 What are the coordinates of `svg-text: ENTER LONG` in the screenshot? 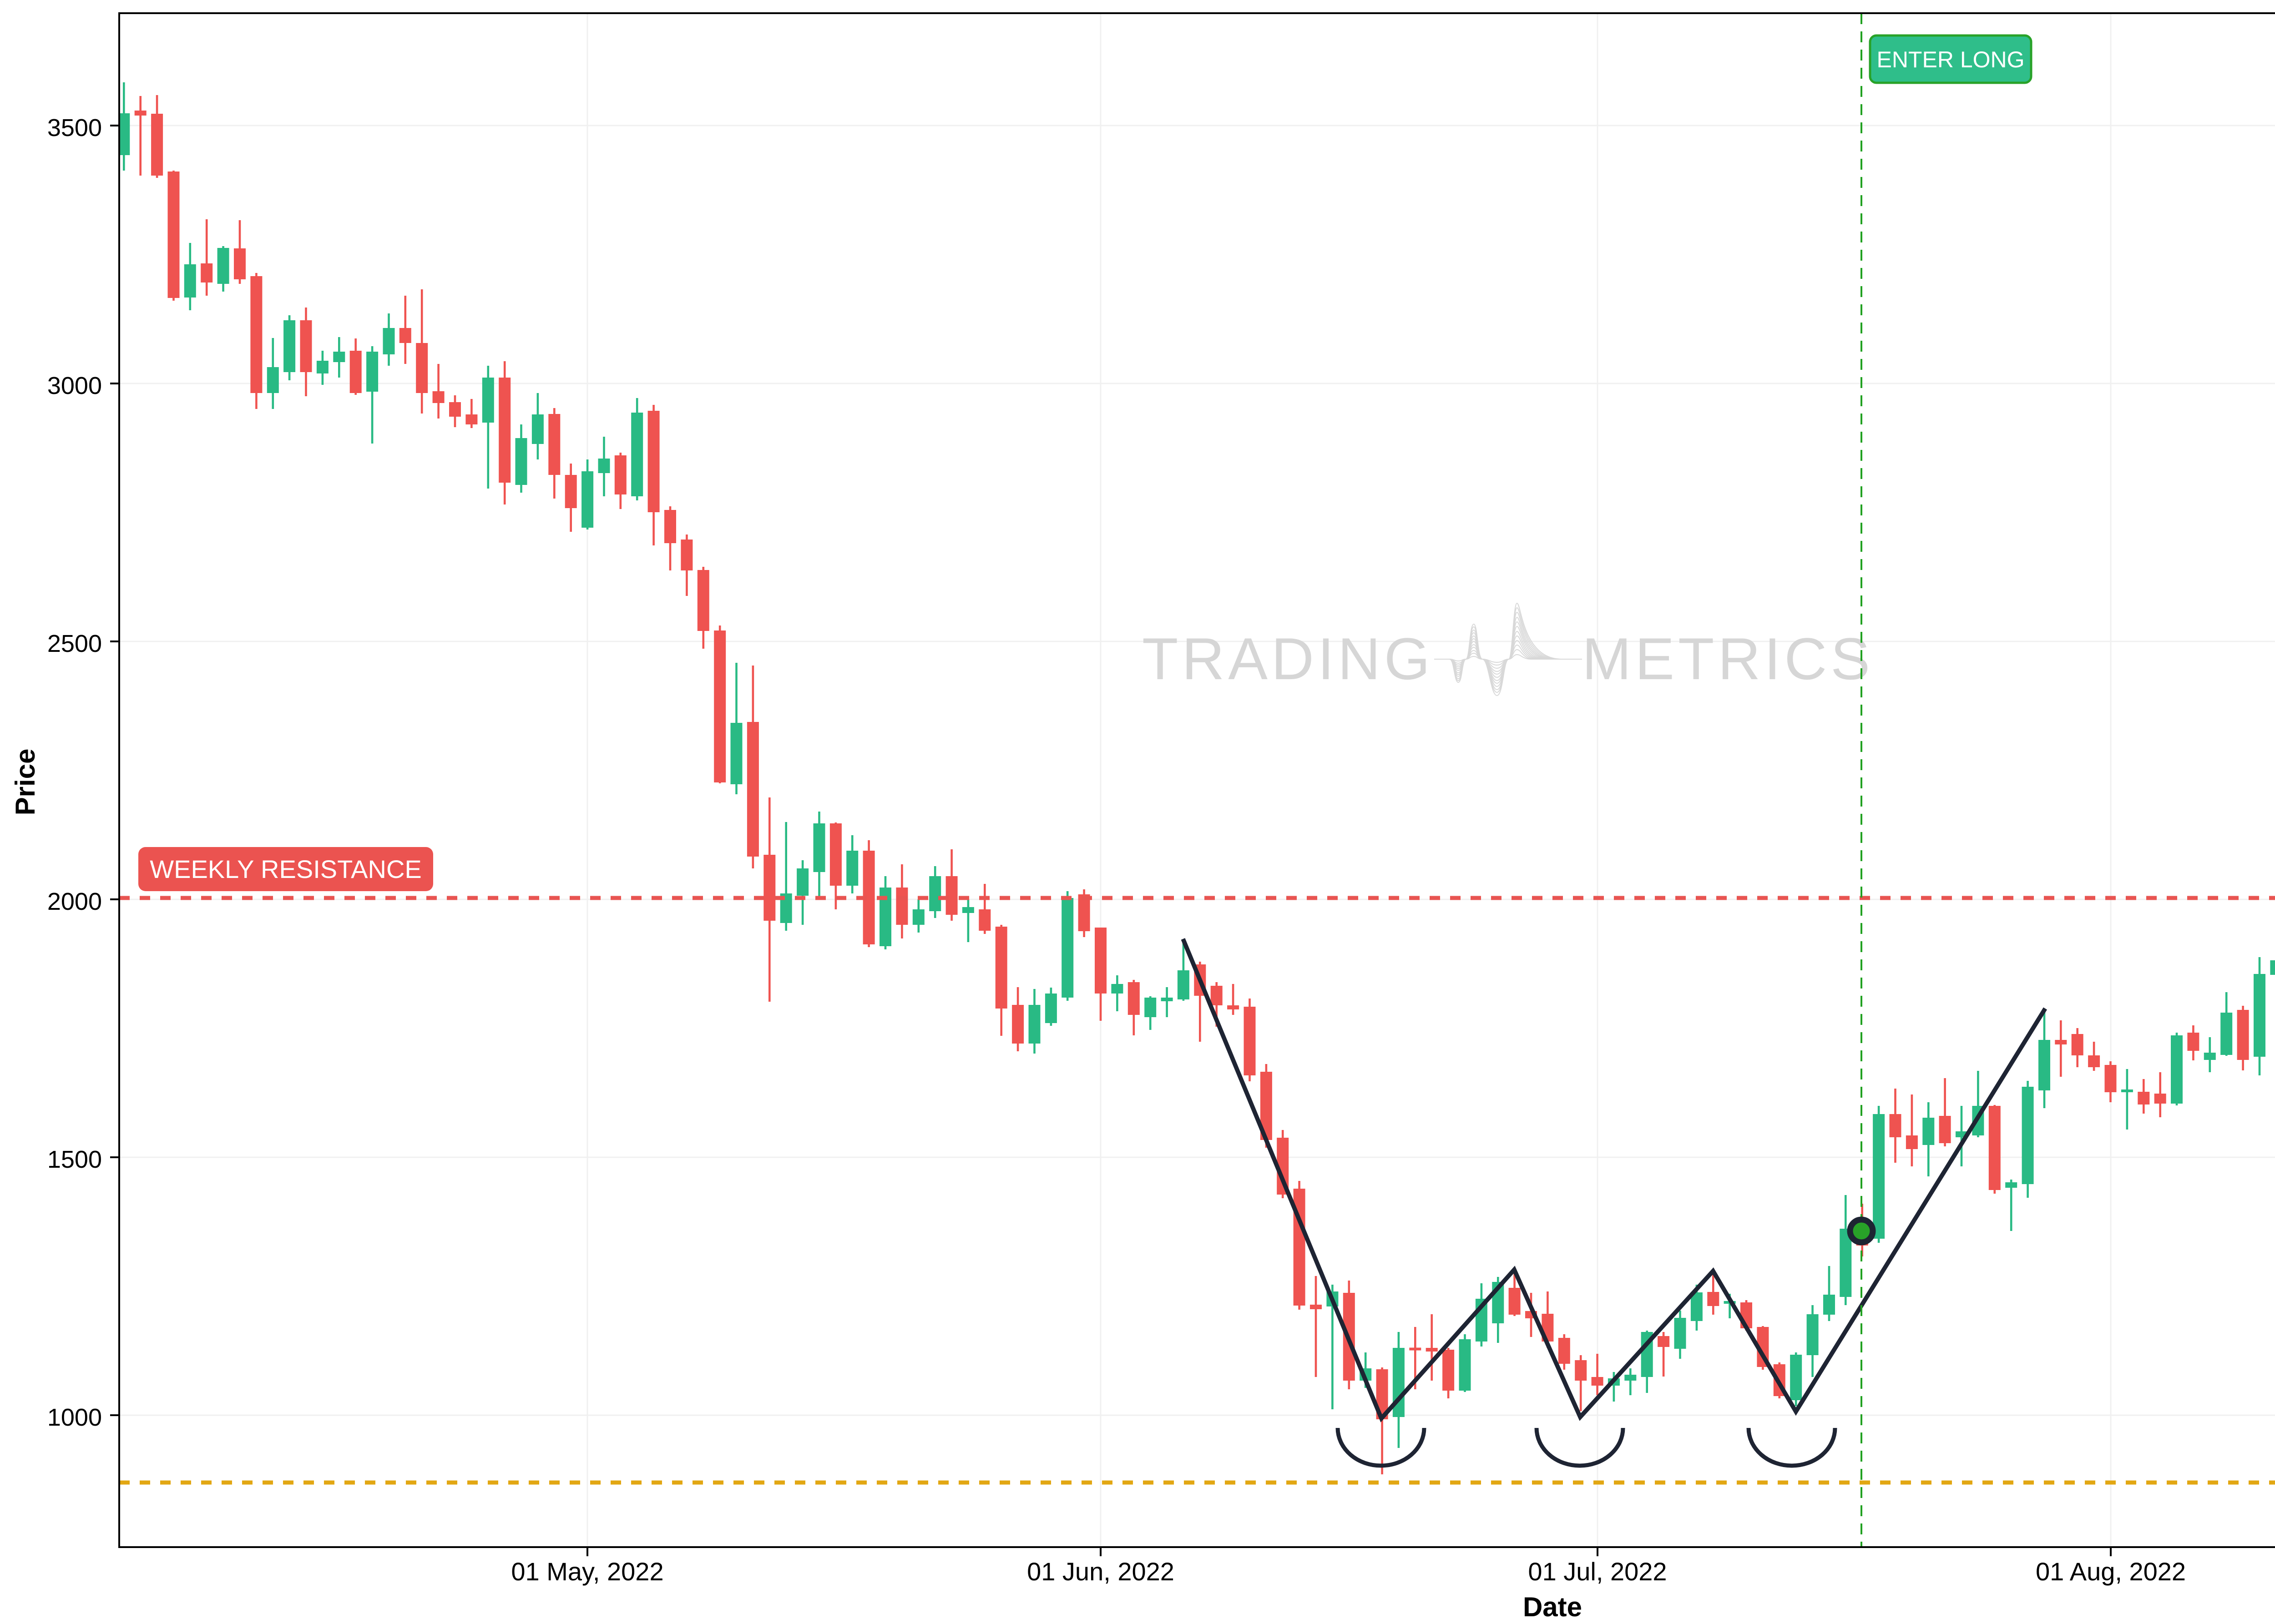 It's located at (1950, 59).